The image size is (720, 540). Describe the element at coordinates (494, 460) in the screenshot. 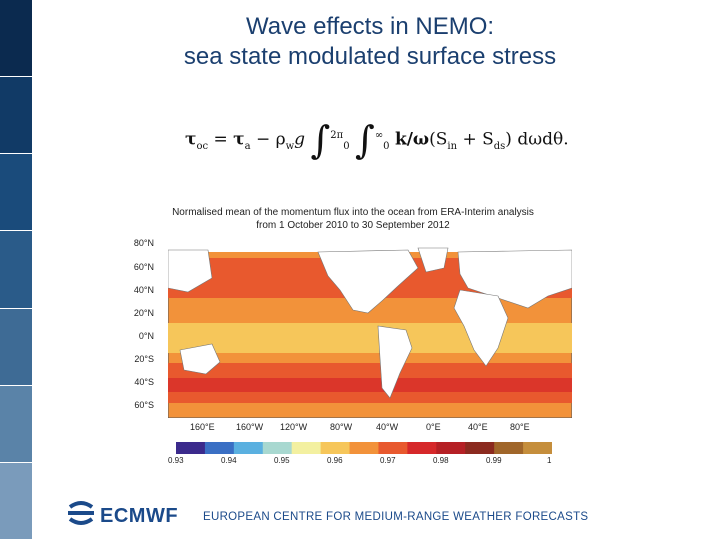

I see `colorbar-label: 0.99` at that location.